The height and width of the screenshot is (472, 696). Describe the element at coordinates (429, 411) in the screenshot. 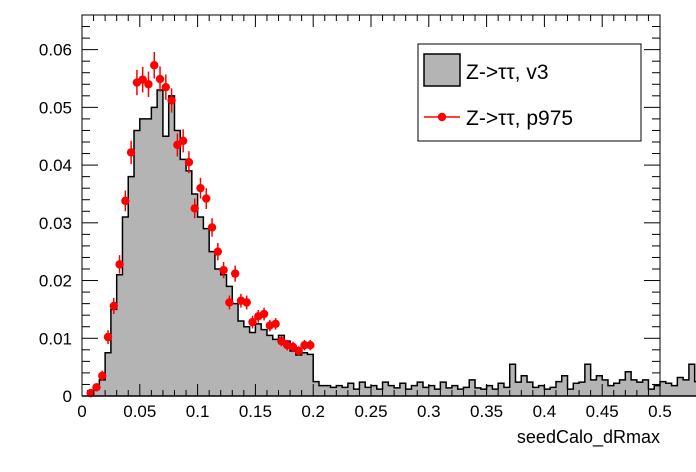

I see `x-tick-label: 0.3` at that location.